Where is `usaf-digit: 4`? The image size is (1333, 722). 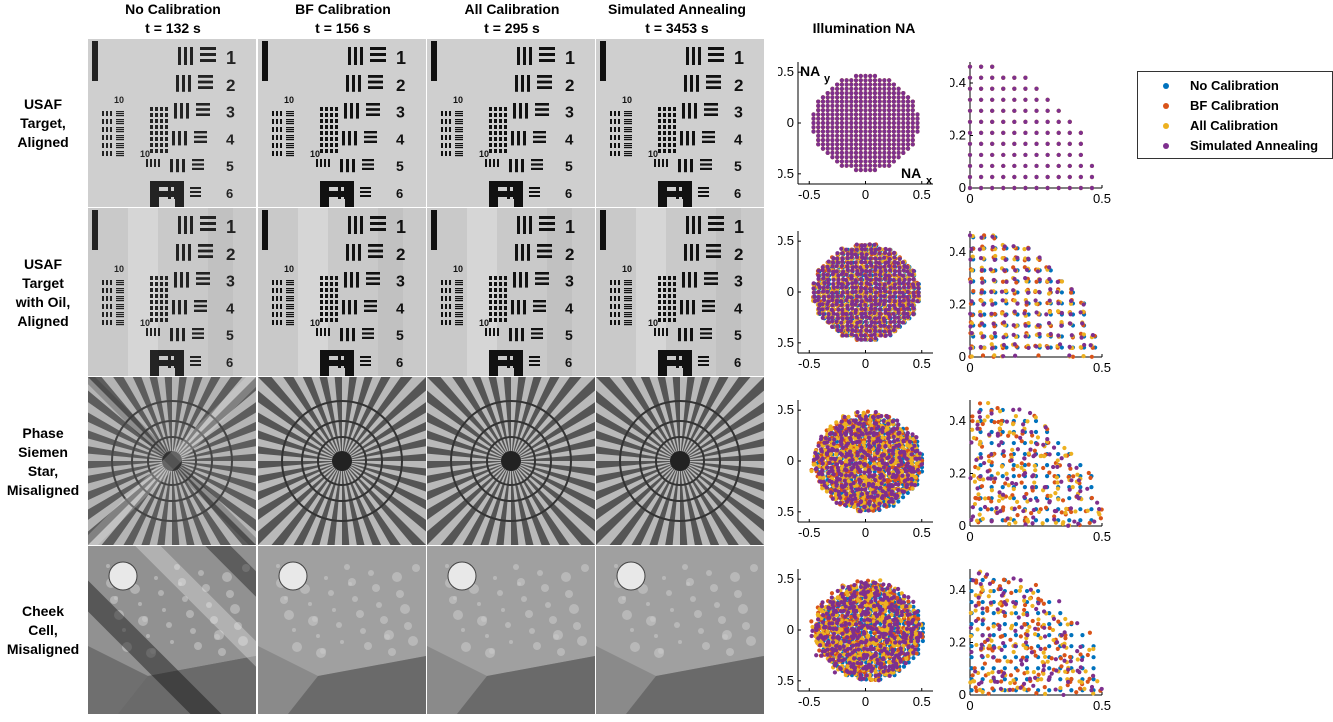
usaf-digit: 4 is located at coordinates (569, 139).